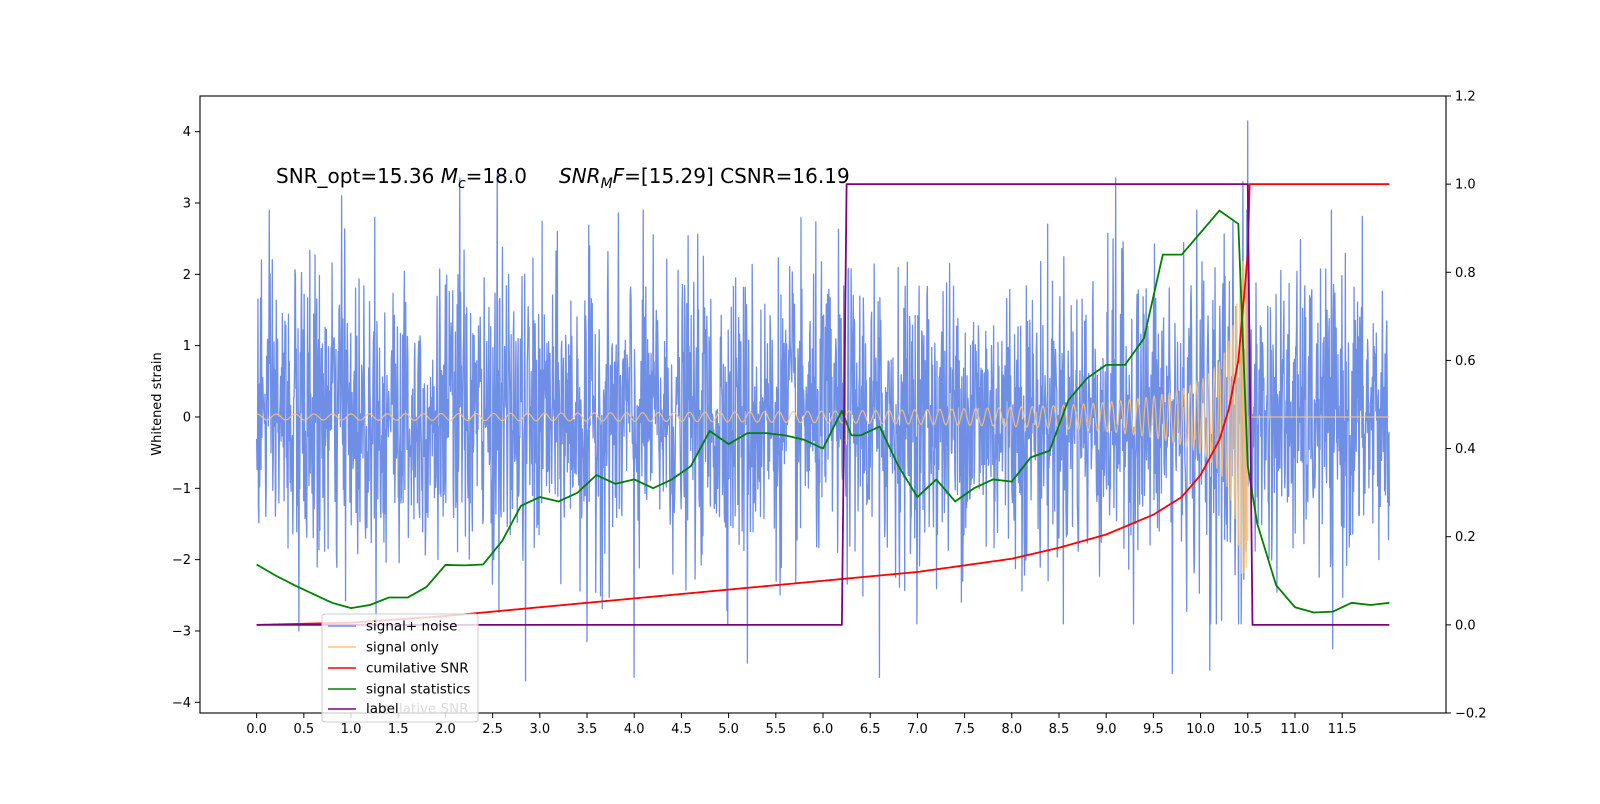  I want to click on legend-ghost-label: cumilative SNR, so click(417, 709).